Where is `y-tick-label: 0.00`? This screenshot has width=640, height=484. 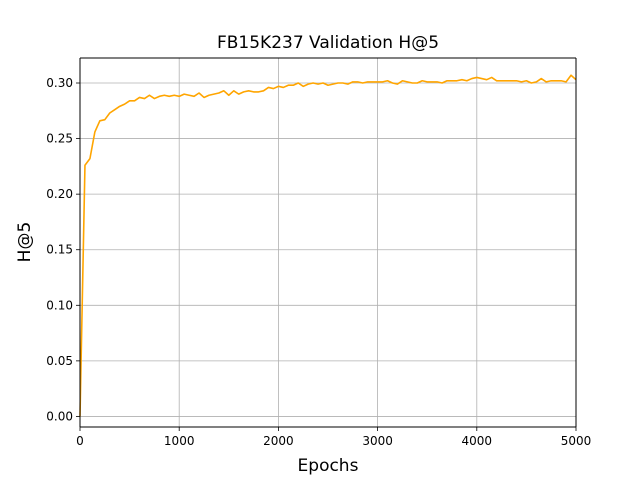 y-tick-label: 0.00 is located at coordinates (59, 416).